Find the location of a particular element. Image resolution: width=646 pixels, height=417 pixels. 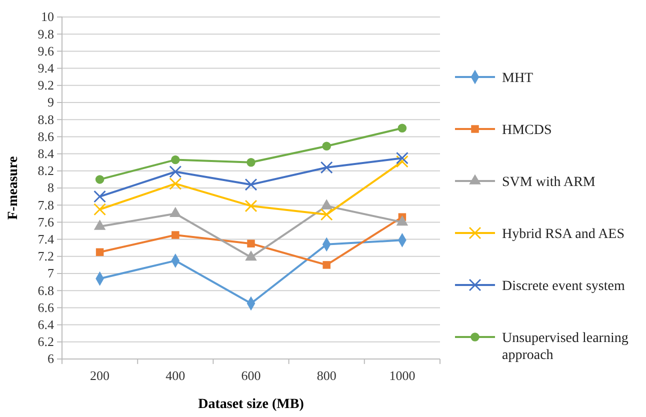

x-tick-label: 1000 is located at coordinates (402, 376).